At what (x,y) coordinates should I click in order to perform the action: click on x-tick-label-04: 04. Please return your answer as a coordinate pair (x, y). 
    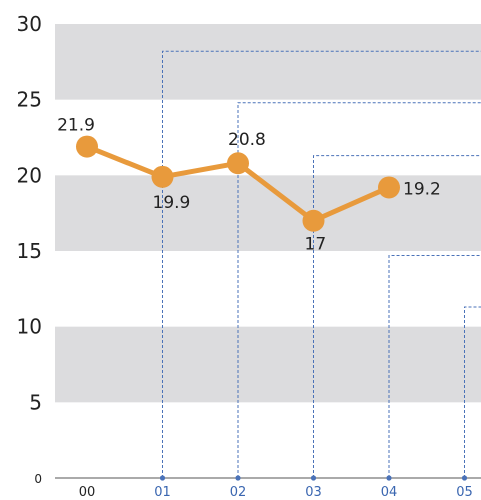
    Looking at the image, I should click on (389, 492).